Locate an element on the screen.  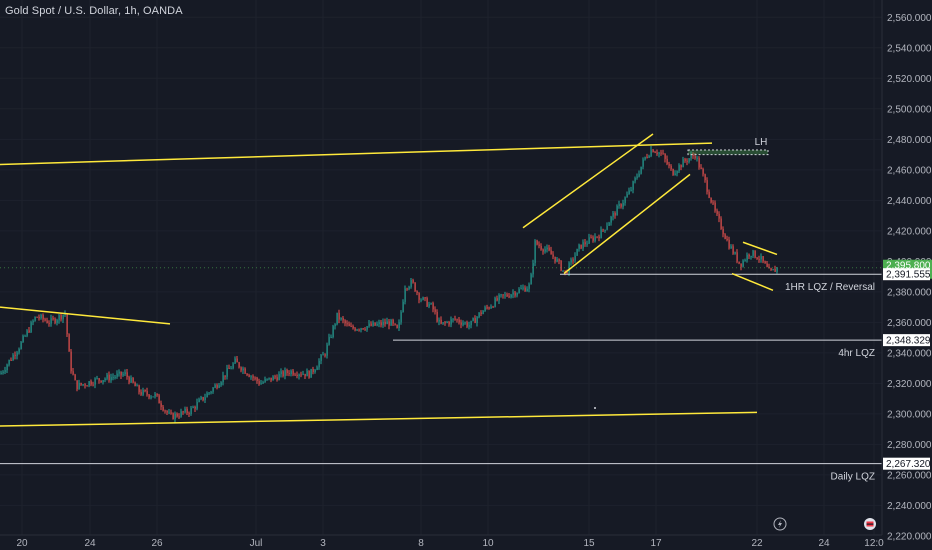
lh-zone-box is located at coordinates (728, 152).